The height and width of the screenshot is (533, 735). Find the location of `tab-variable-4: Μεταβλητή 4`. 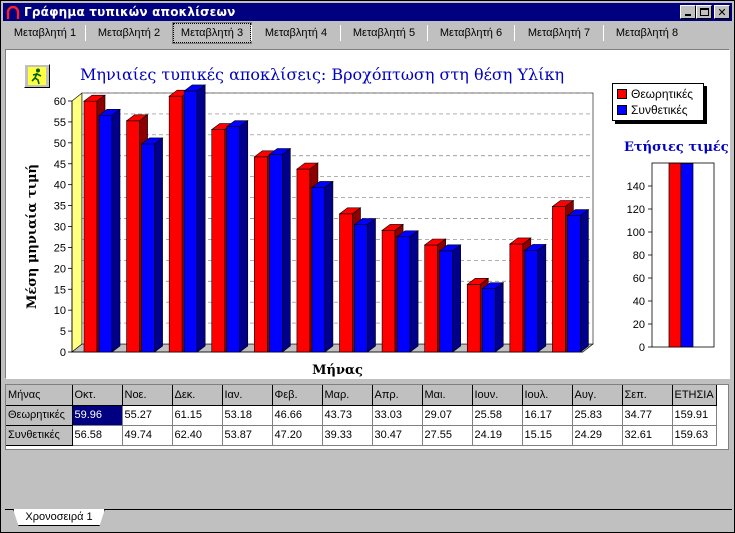

tab-variable-4: Μεταβλητή 4 is located at coordinates (296, 33).